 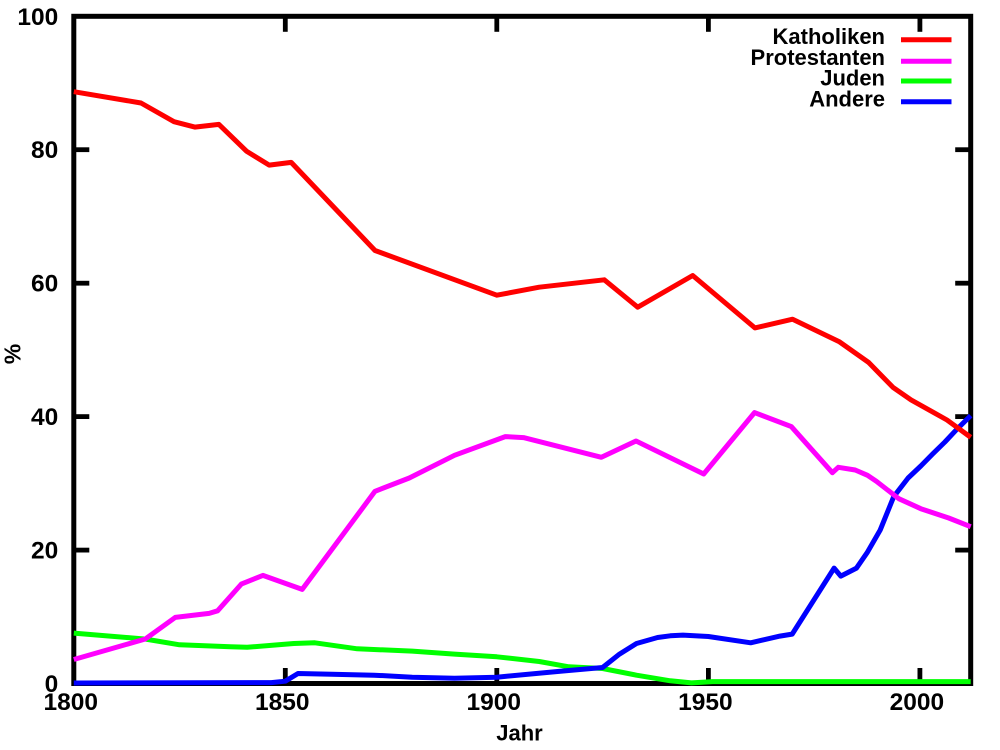 I want to click on svg-text: Juden, so click(x=852, y=78).